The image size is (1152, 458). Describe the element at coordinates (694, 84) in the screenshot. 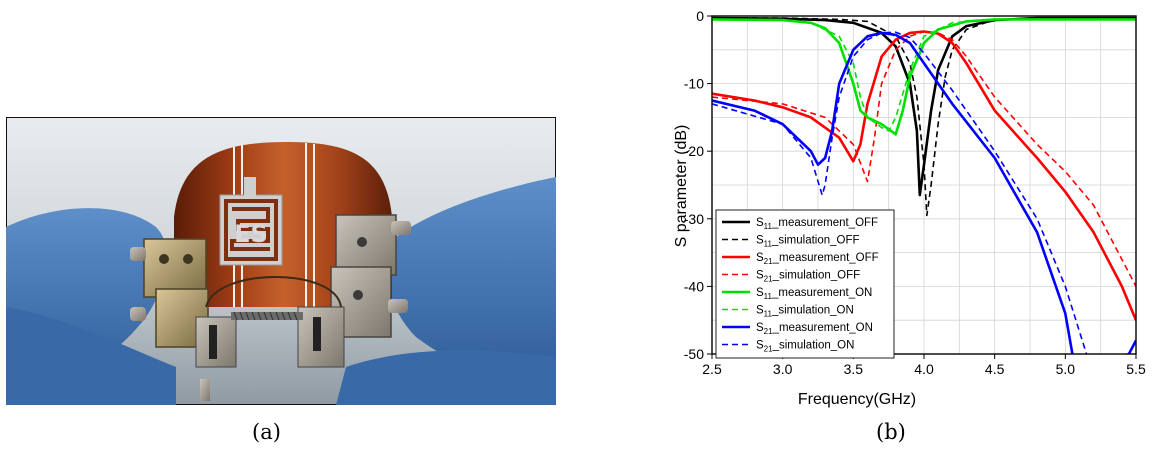

I see `y-tick-label: -10` at that location.